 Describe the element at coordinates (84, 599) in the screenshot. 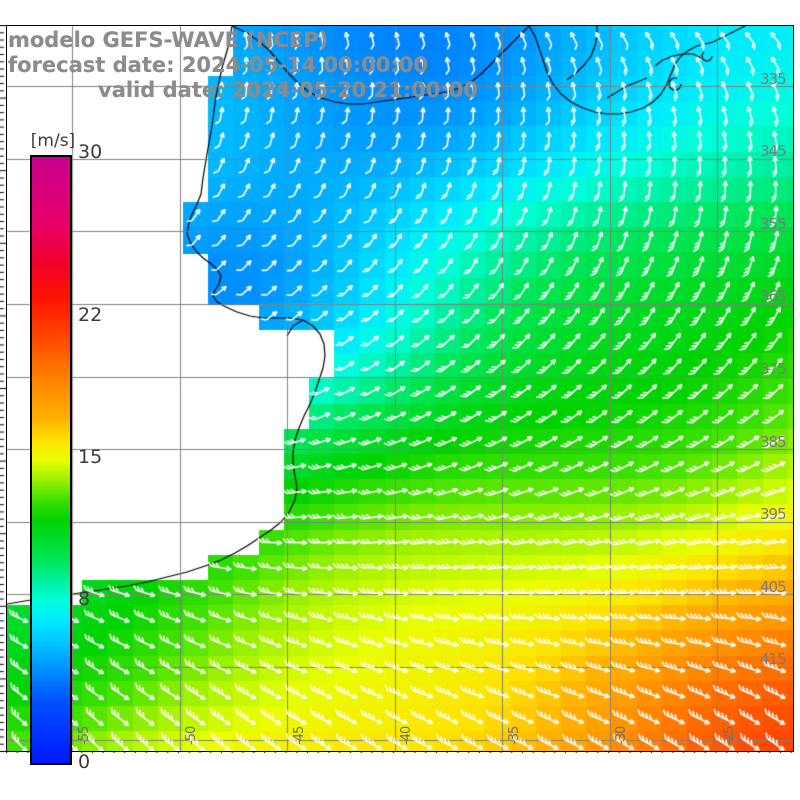

I see `colorbar-tick-8: 8` at that location.